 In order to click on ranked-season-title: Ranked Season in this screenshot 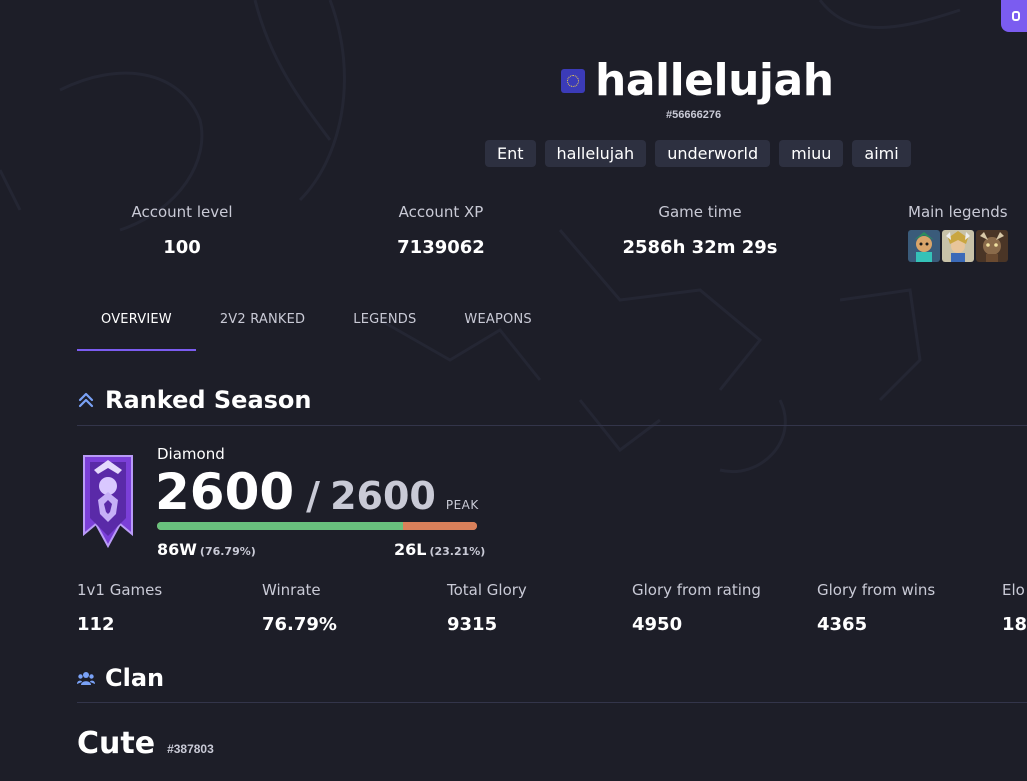, I will do `click(208, 400)`.